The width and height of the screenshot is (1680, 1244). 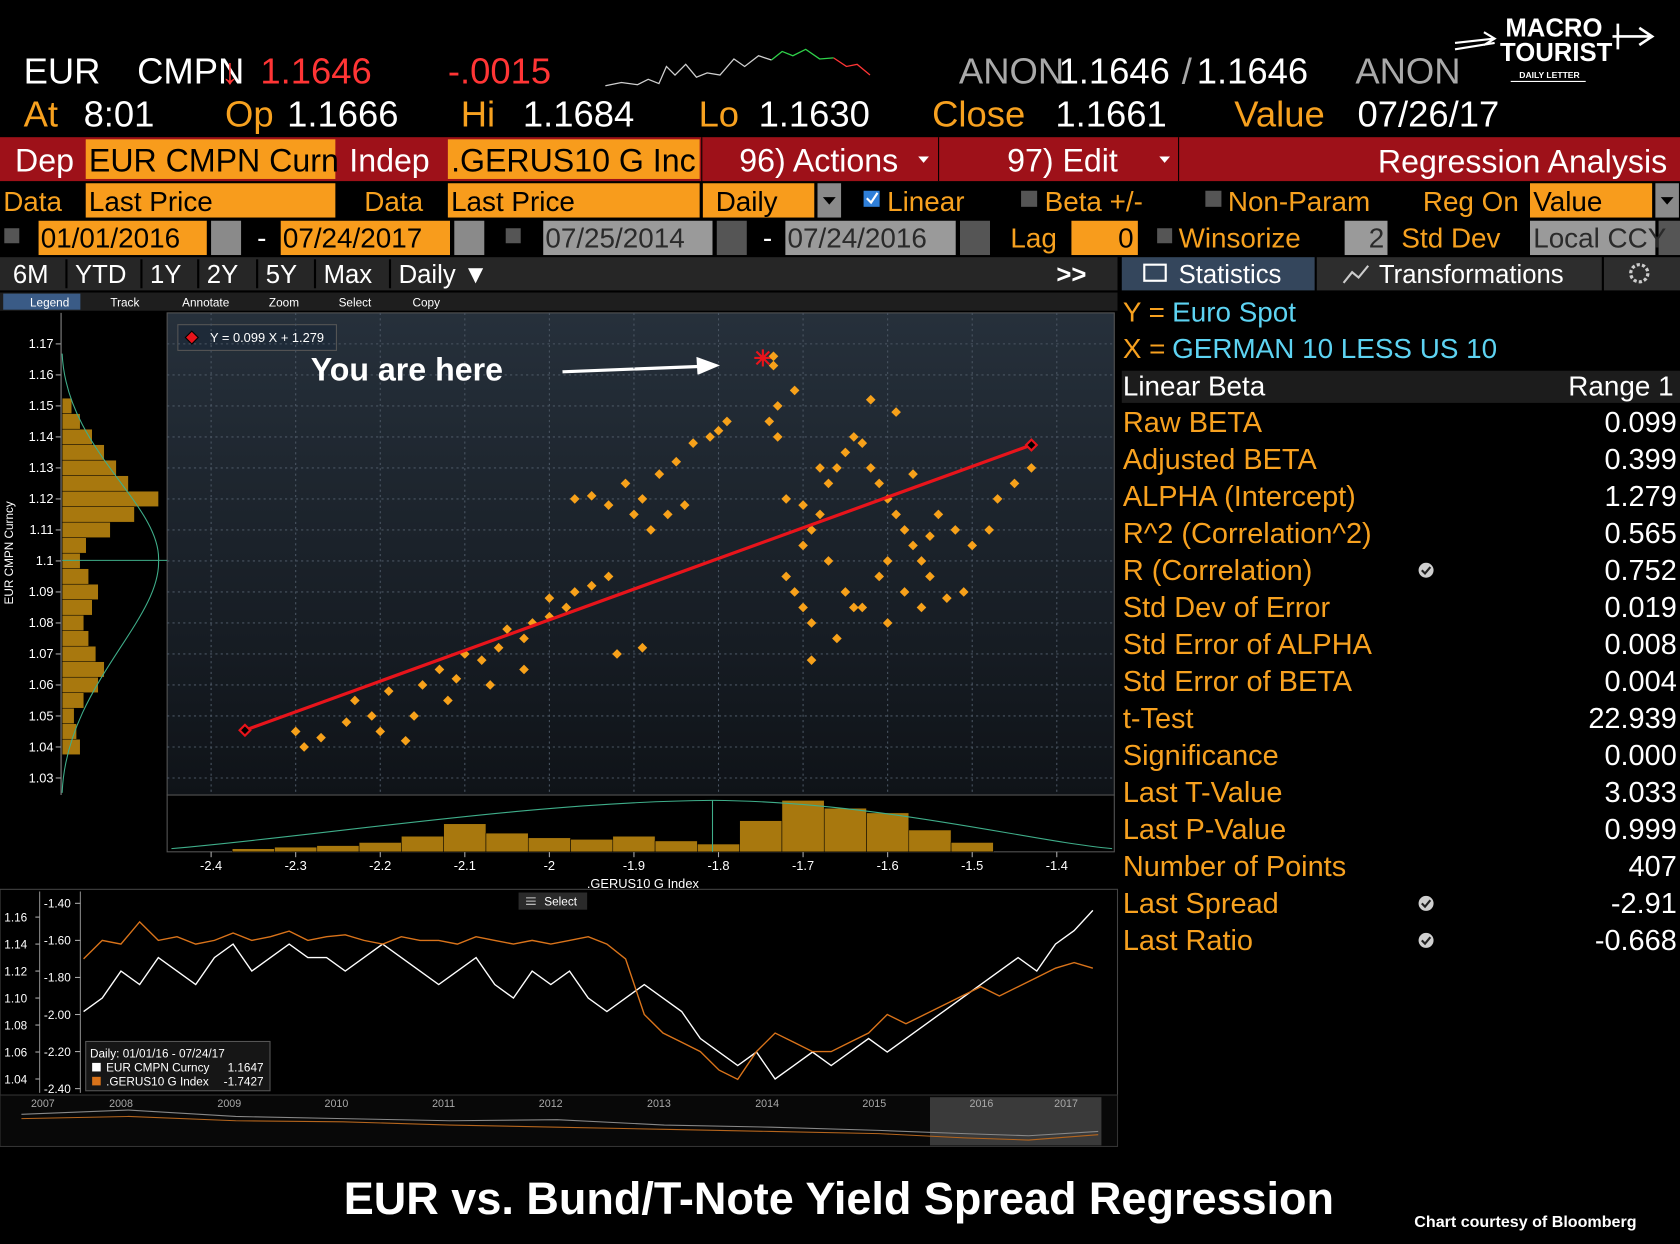 What do you see at coordinates (857, 238) in the screenshot?
I see `end2-text: 07/24/2016` at bounding box center [857, 238].